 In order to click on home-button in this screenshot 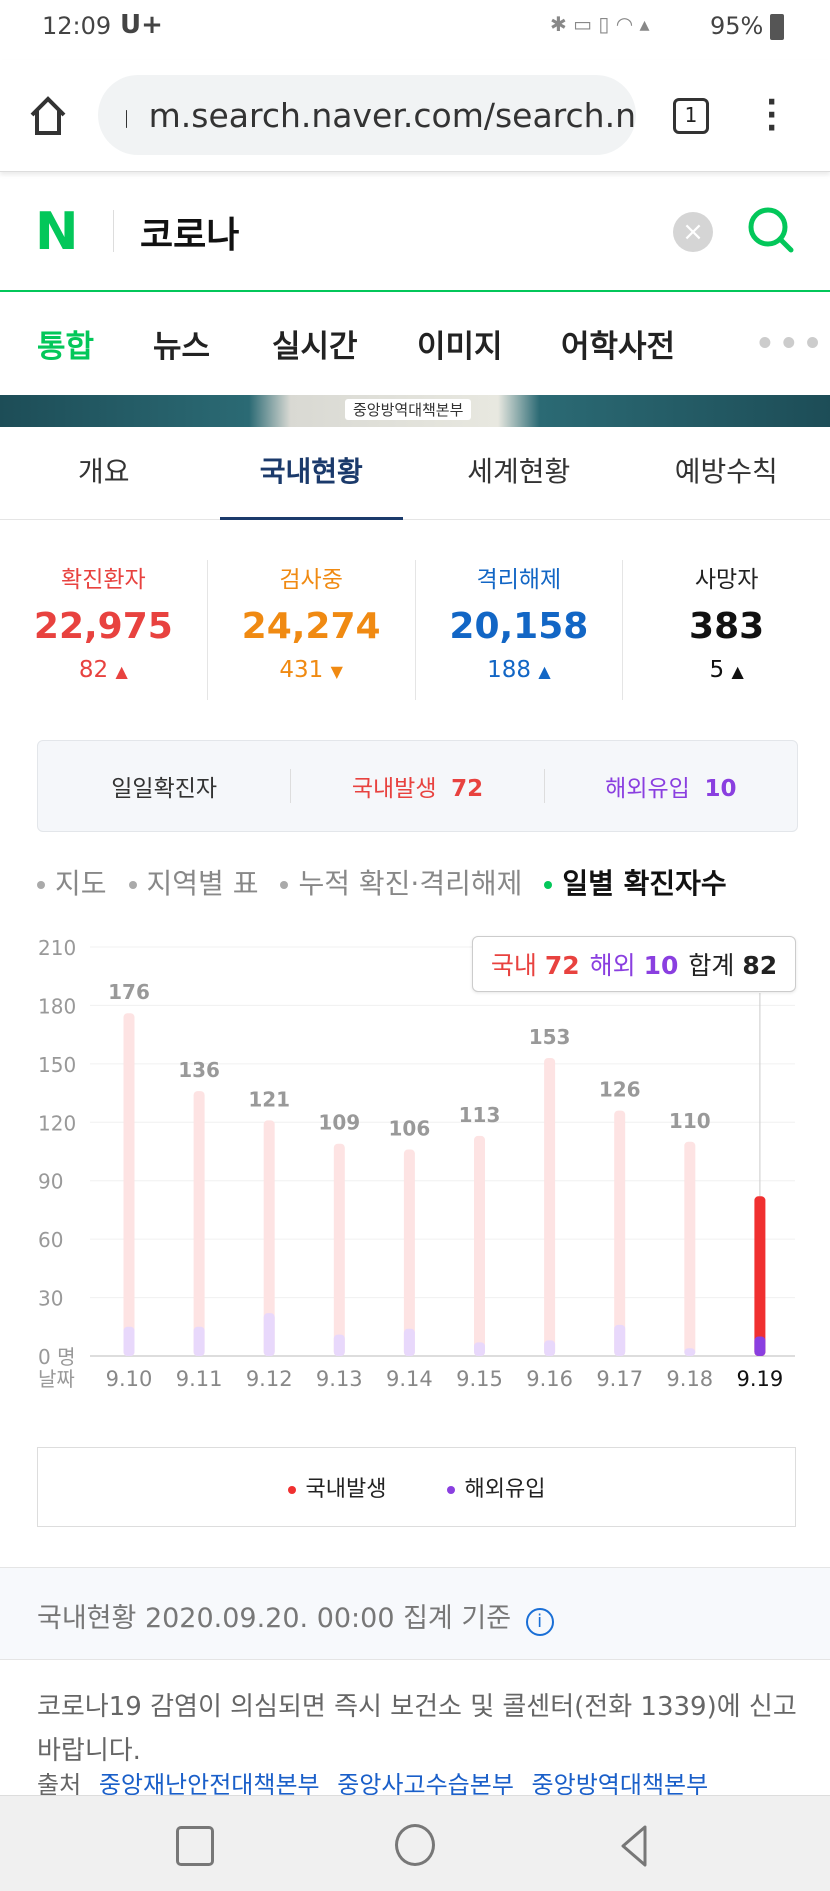, I will do `click(415, 1845)`.